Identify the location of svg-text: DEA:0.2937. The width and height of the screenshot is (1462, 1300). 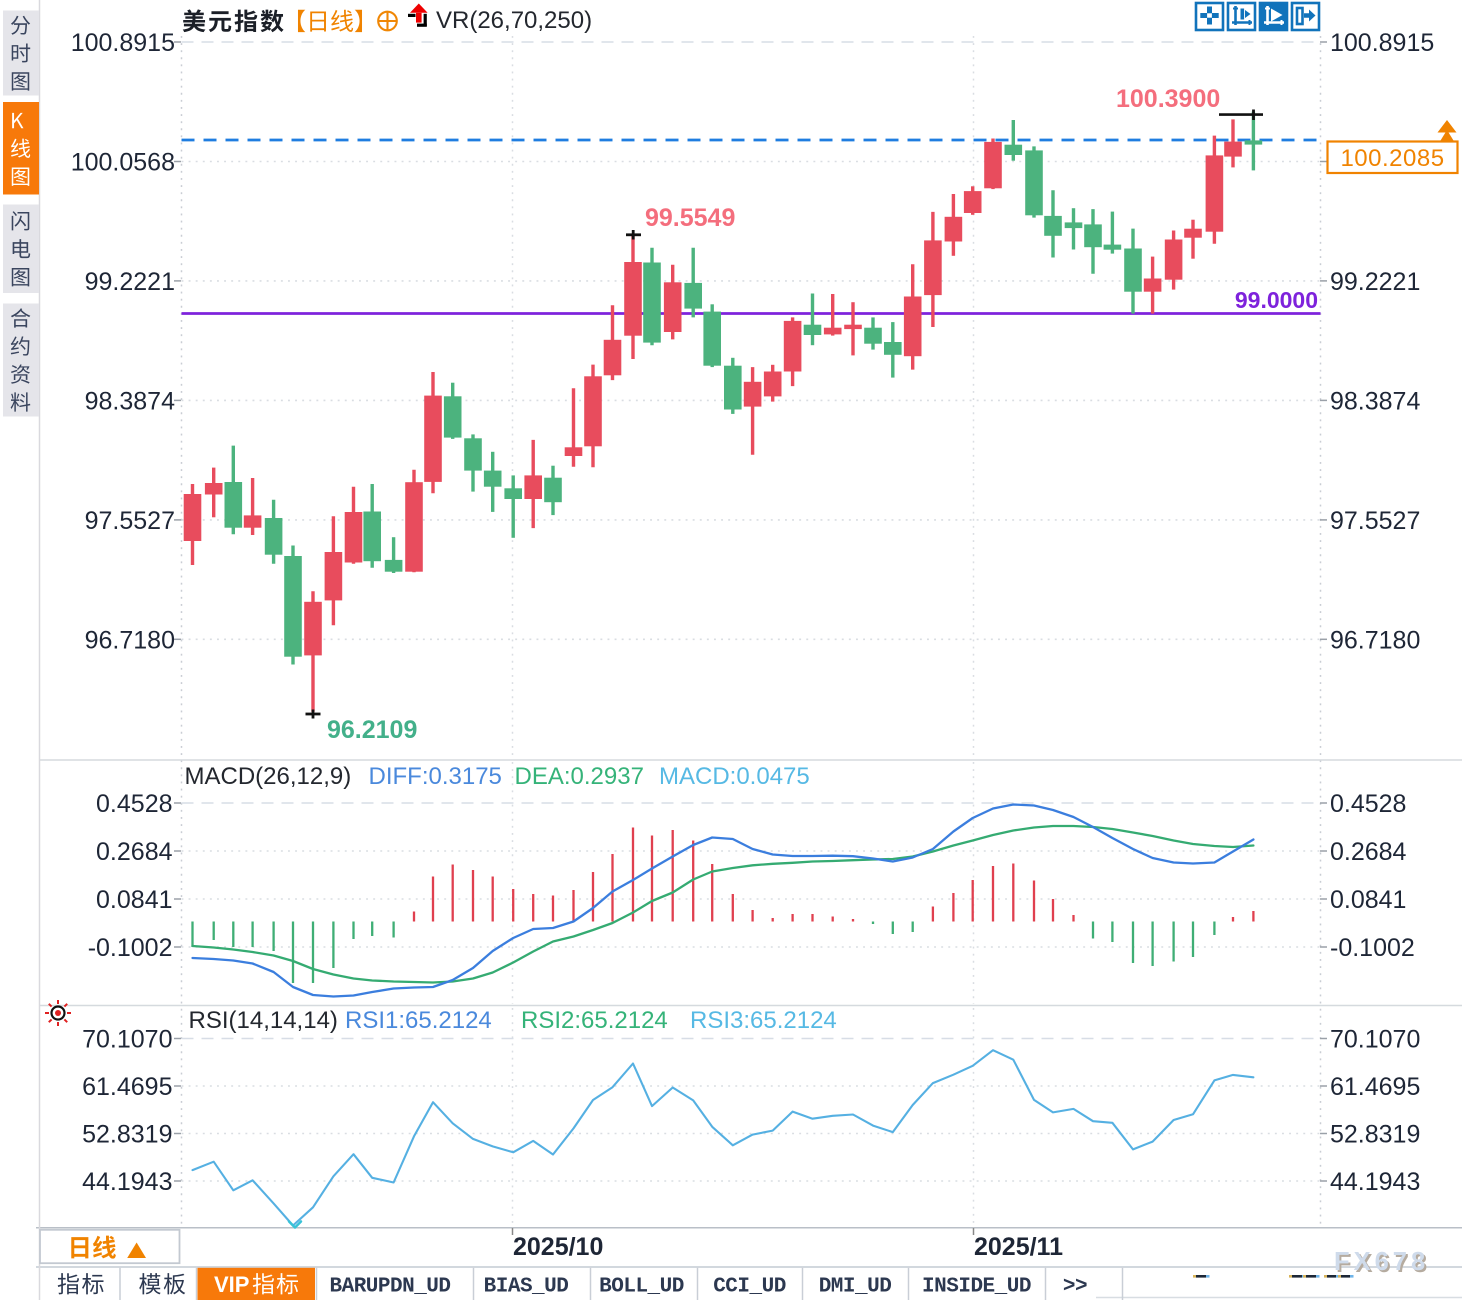
(579, 776).